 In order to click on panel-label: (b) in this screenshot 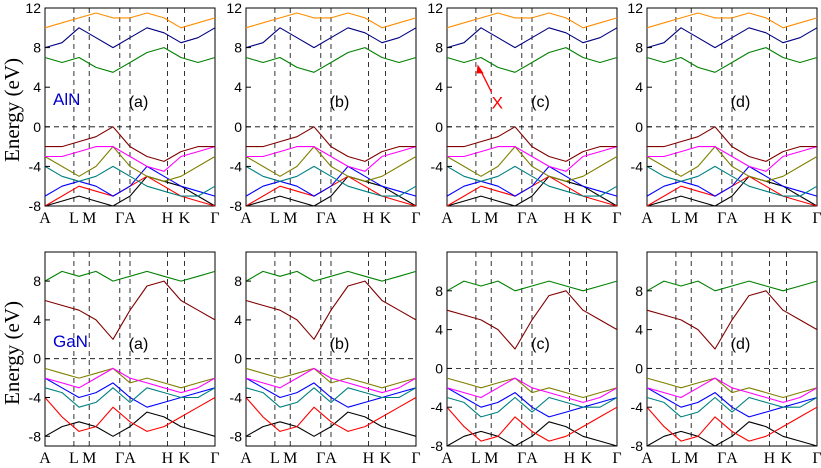, I will do `click(340, 102)`.